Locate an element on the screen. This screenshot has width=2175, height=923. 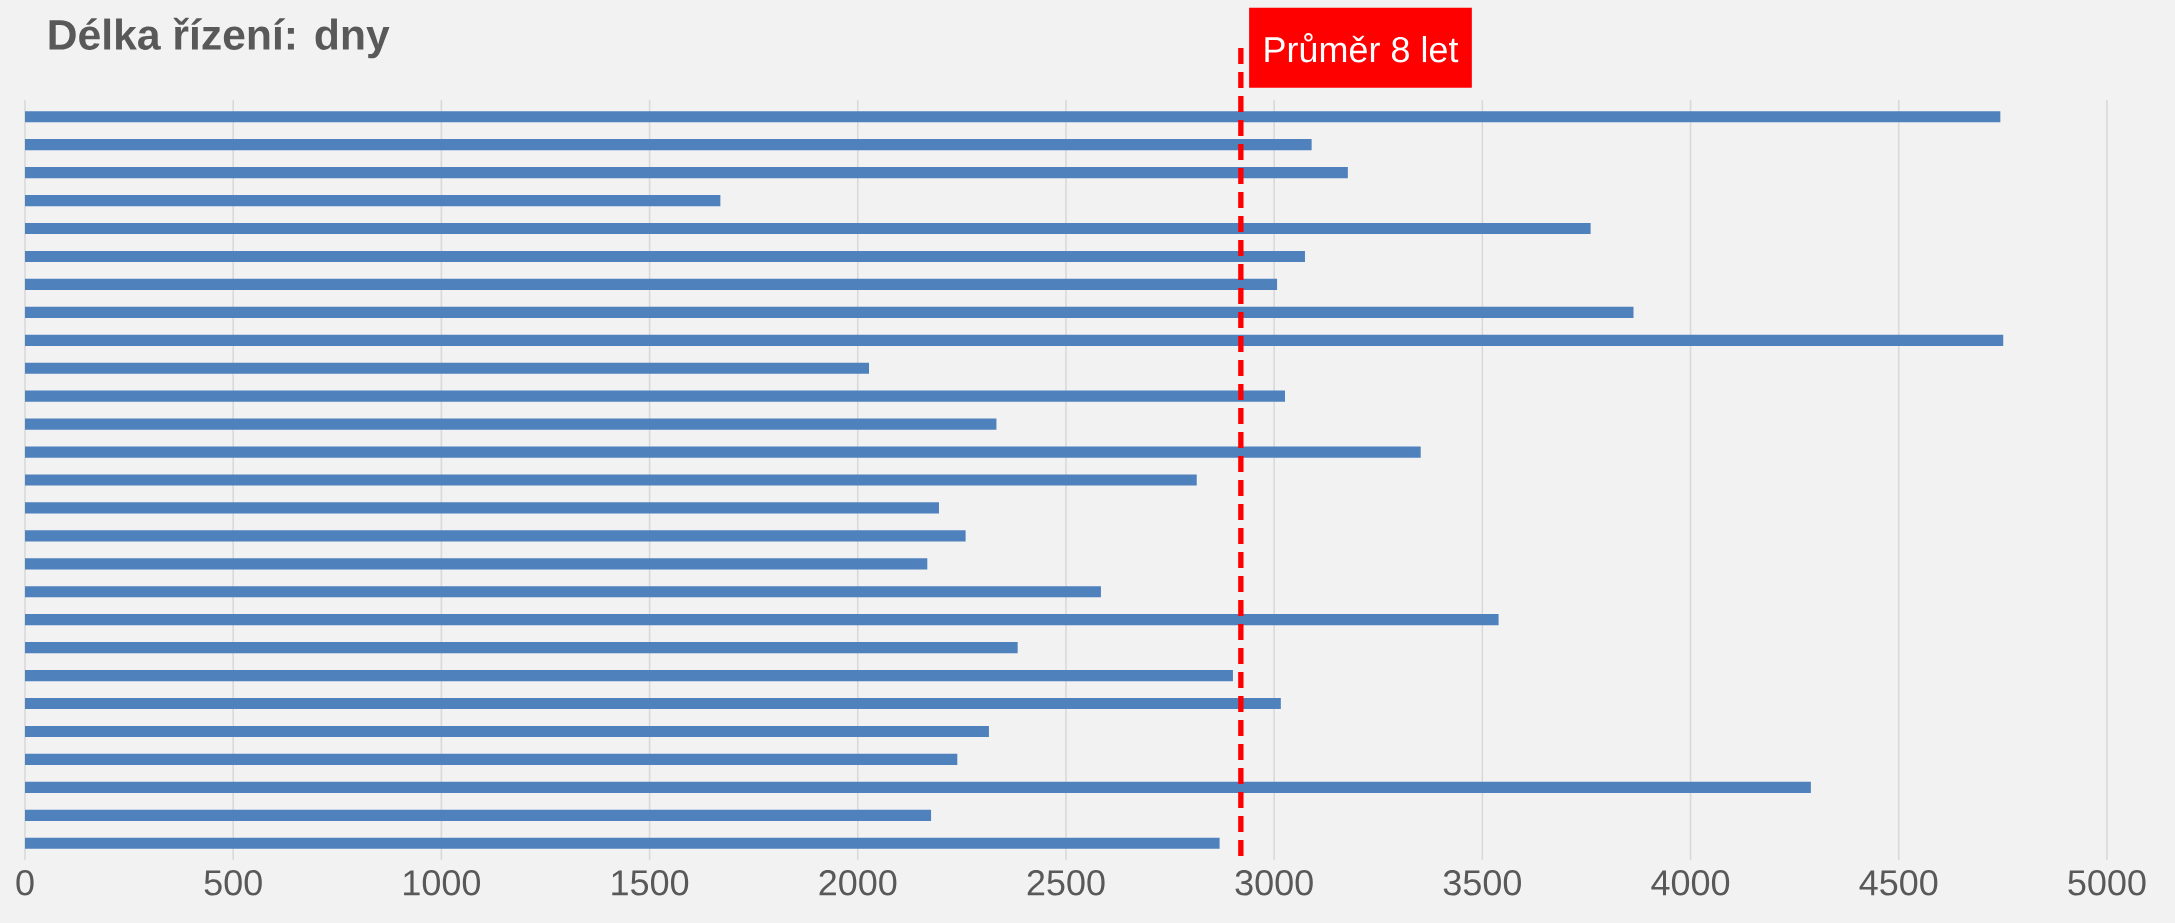
x-tick-label: 3000 is located at coordinates (1274, 883).